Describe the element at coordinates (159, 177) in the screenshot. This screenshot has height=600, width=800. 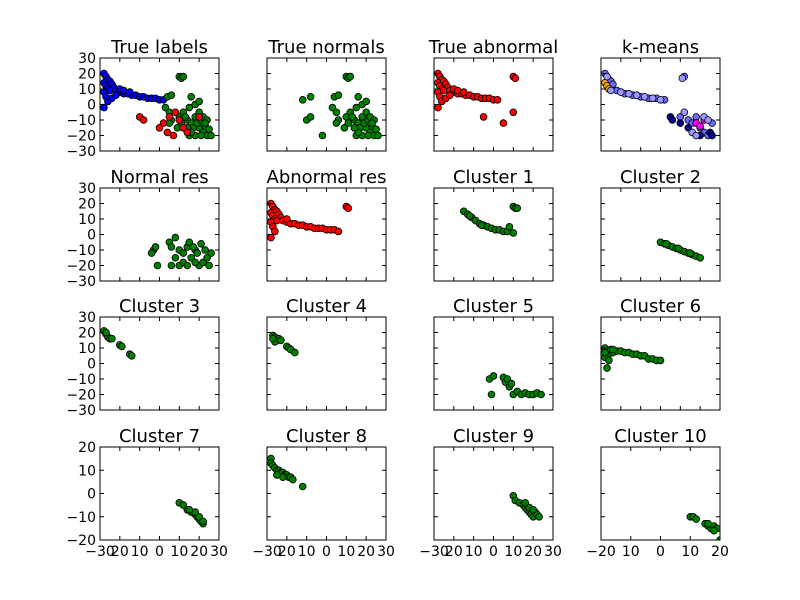
I see `subplot-title: Normal res` at that location.